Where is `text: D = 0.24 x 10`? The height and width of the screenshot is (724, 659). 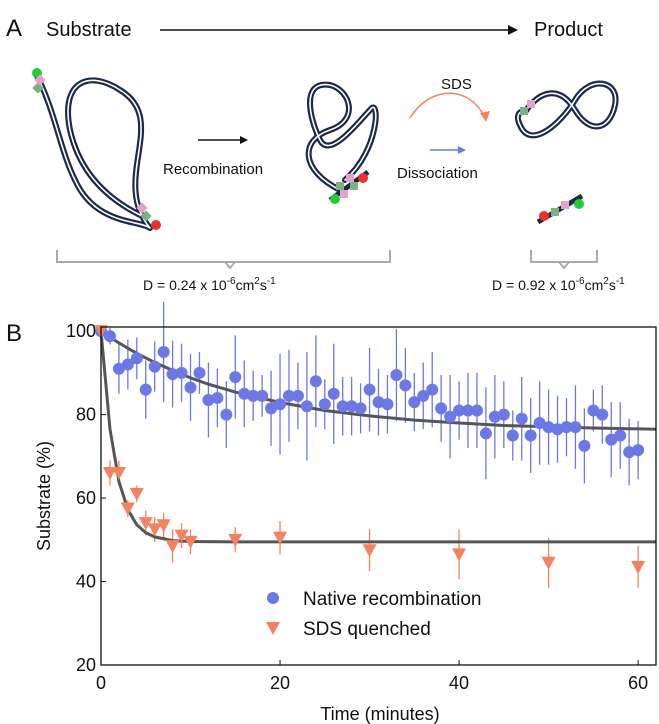
text: D = 0.24 x 10 is located at coordinates (185, 285).